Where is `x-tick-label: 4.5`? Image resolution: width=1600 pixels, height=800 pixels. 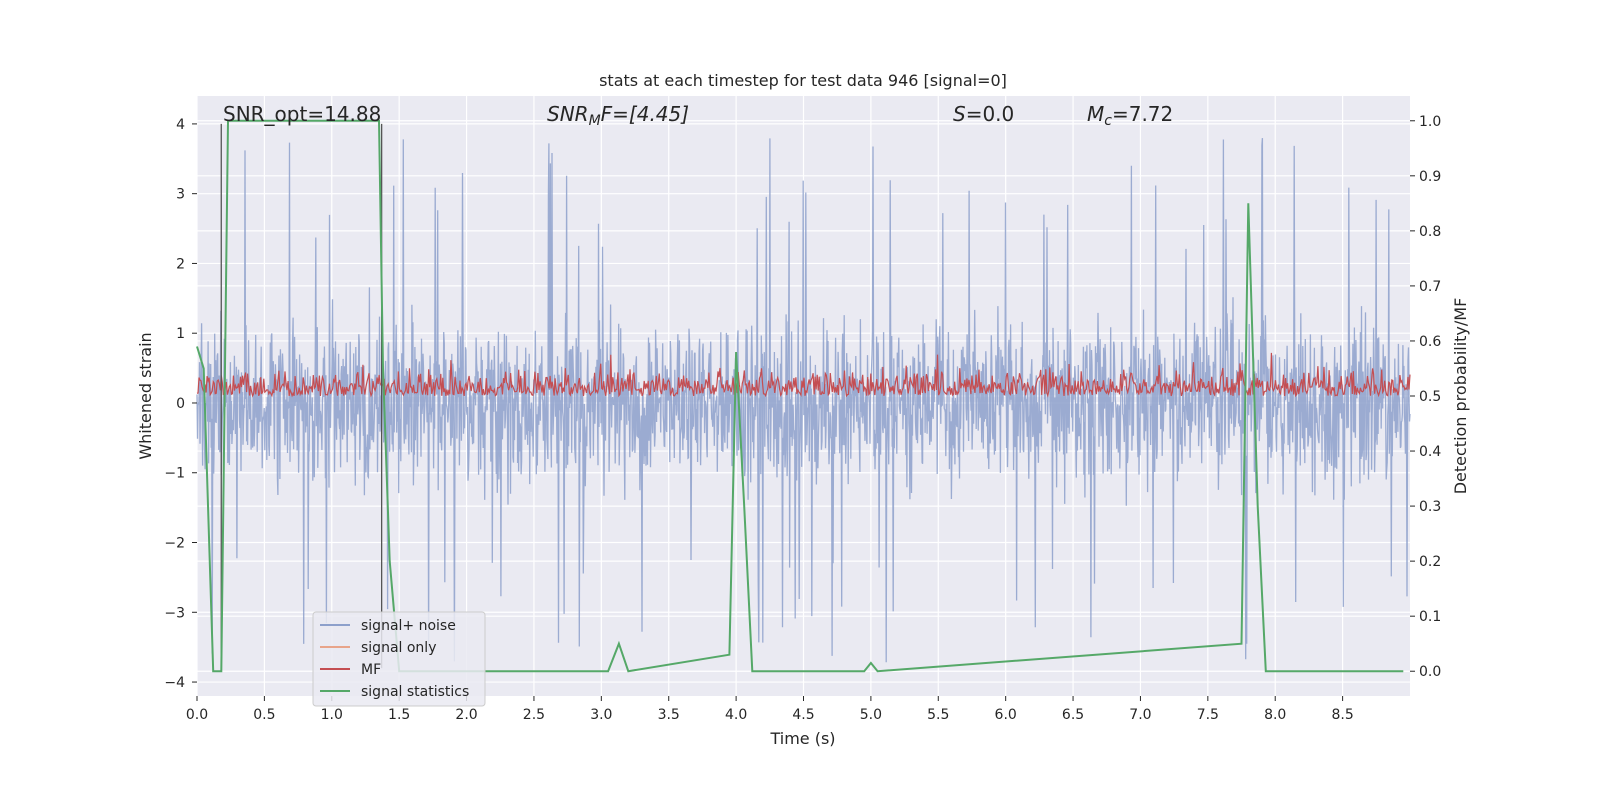
x-tick-label: 4.5 is located at coordinates (803, 715).